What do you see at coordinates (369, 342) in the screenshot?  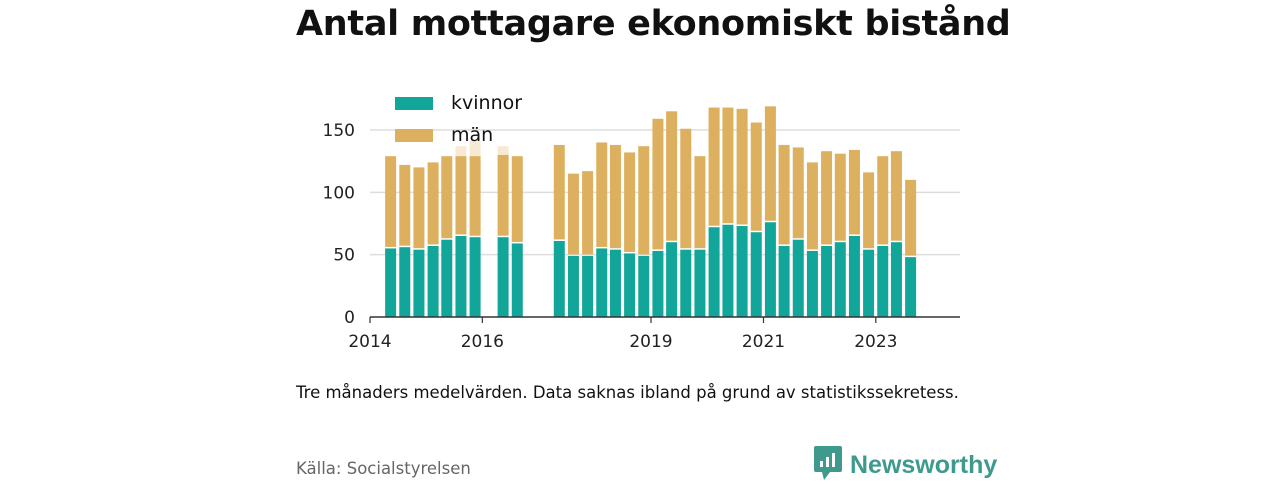 I see `x-tick-label: 2014` at bounding box center [369, 342].